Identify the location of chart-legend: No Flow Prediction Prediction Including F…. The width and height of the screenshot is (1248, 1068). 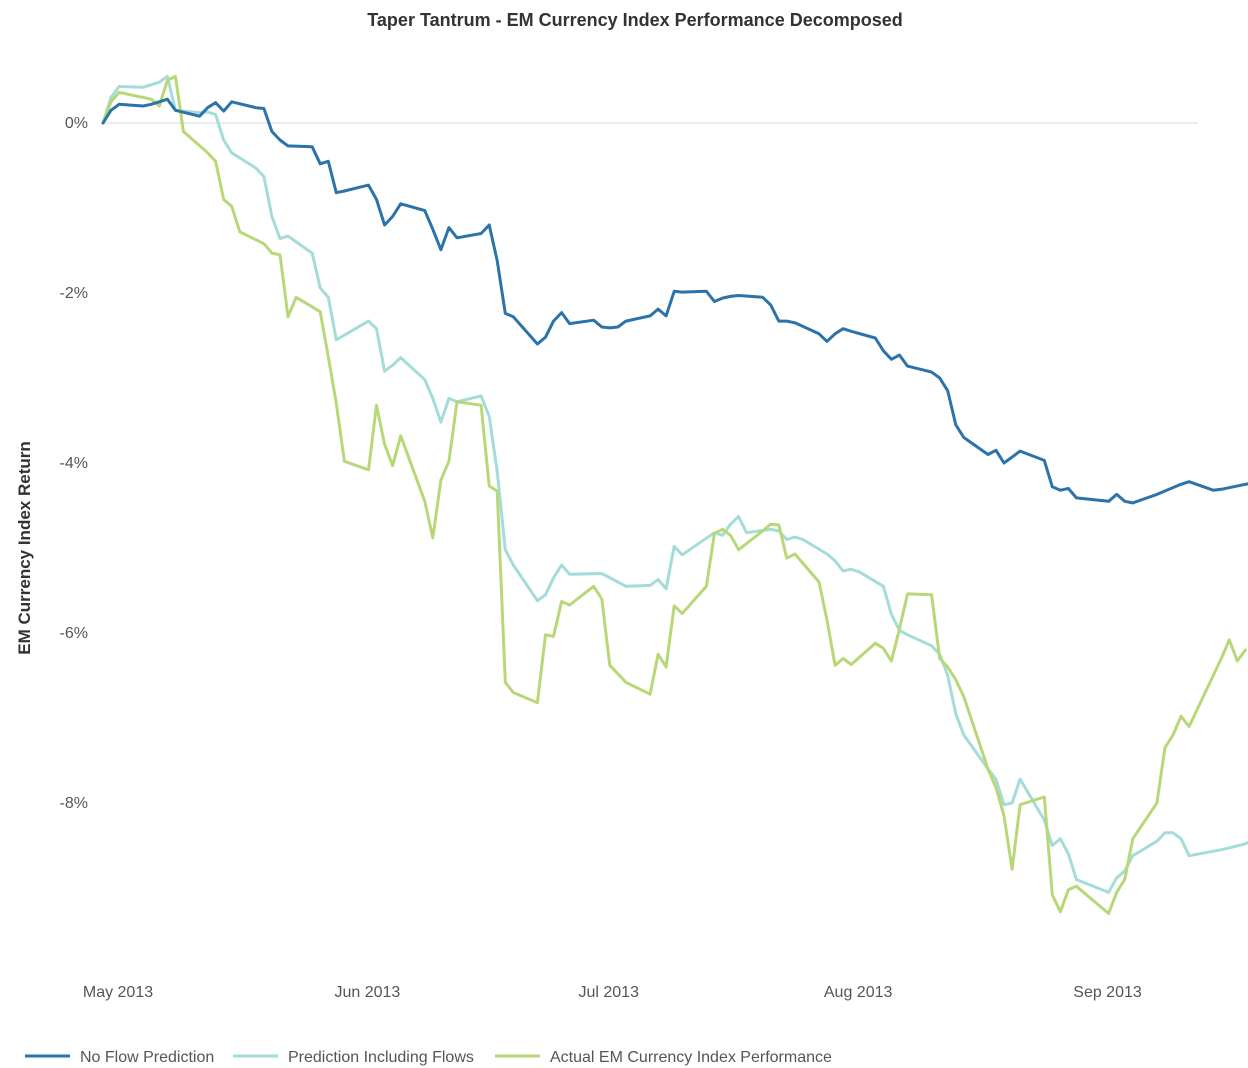
(428, 1057).